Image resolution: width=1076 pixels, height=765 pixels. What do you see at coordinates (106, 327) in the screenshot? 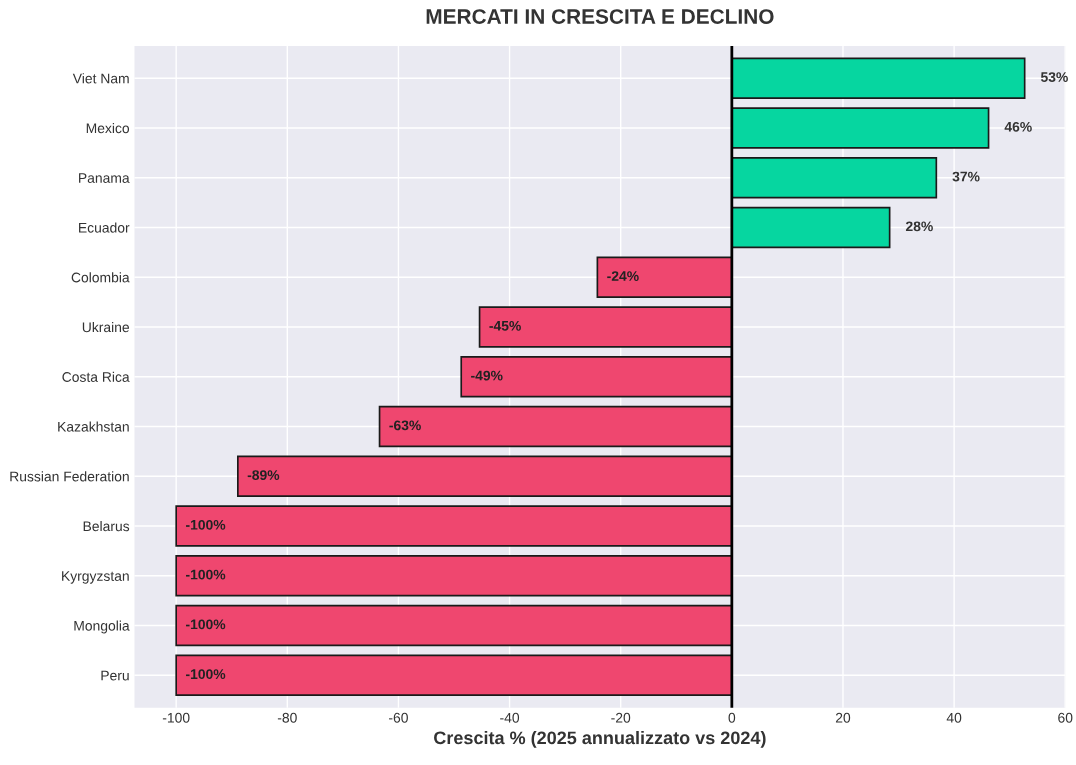
I see `y-tick-label: Ukraine` at bounding box center [106, 327].